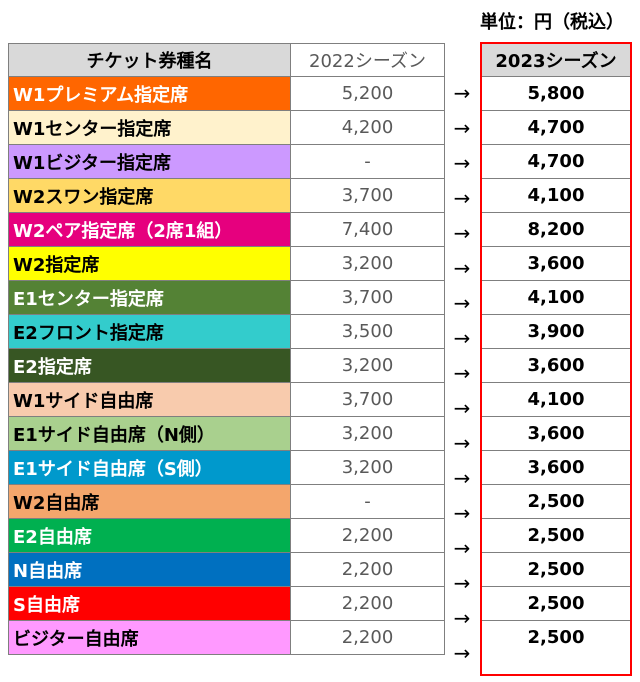 This screenshot has width=640, height=682. Describe the element at coordinates (149, 331) in the screenshot. I see `ticket-name-cell: E2フロント指定席` at that location.